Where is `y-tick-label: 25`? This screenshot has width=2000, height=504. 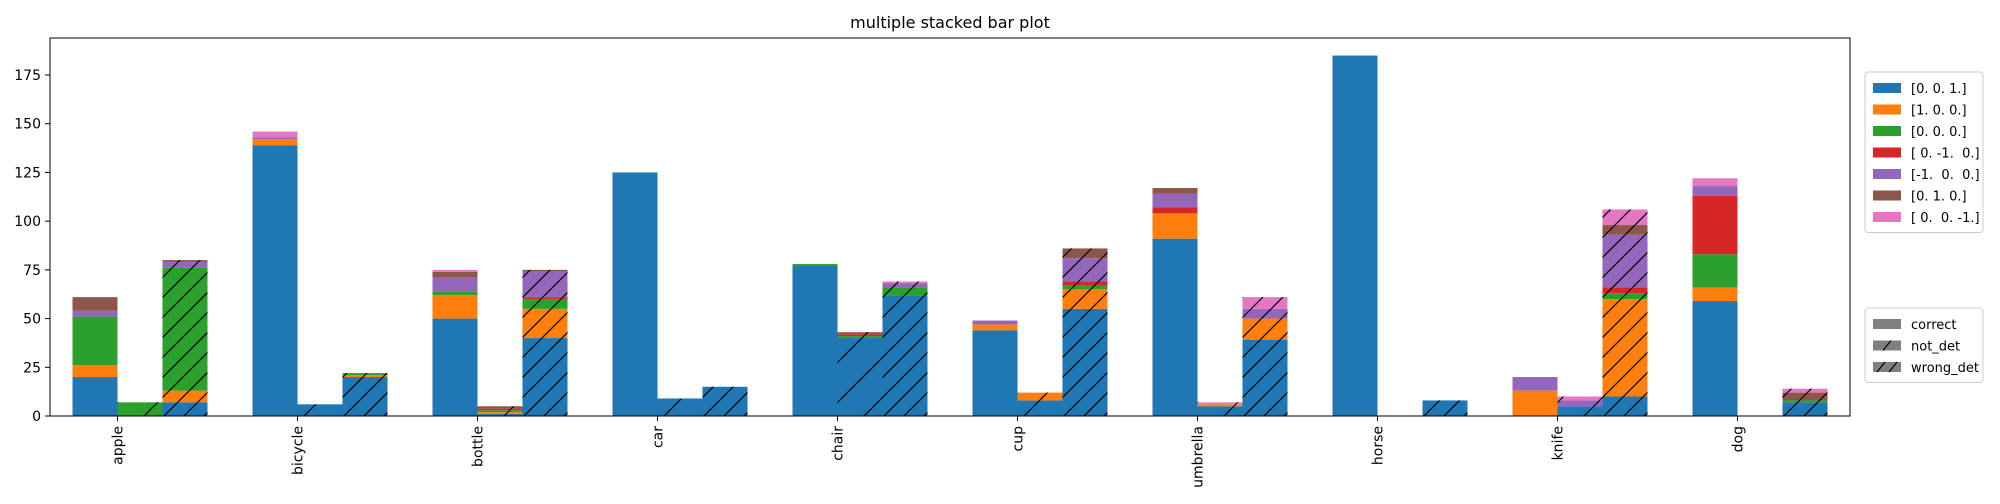
y-tick-label: 25 is located at coordinates (32, 368).